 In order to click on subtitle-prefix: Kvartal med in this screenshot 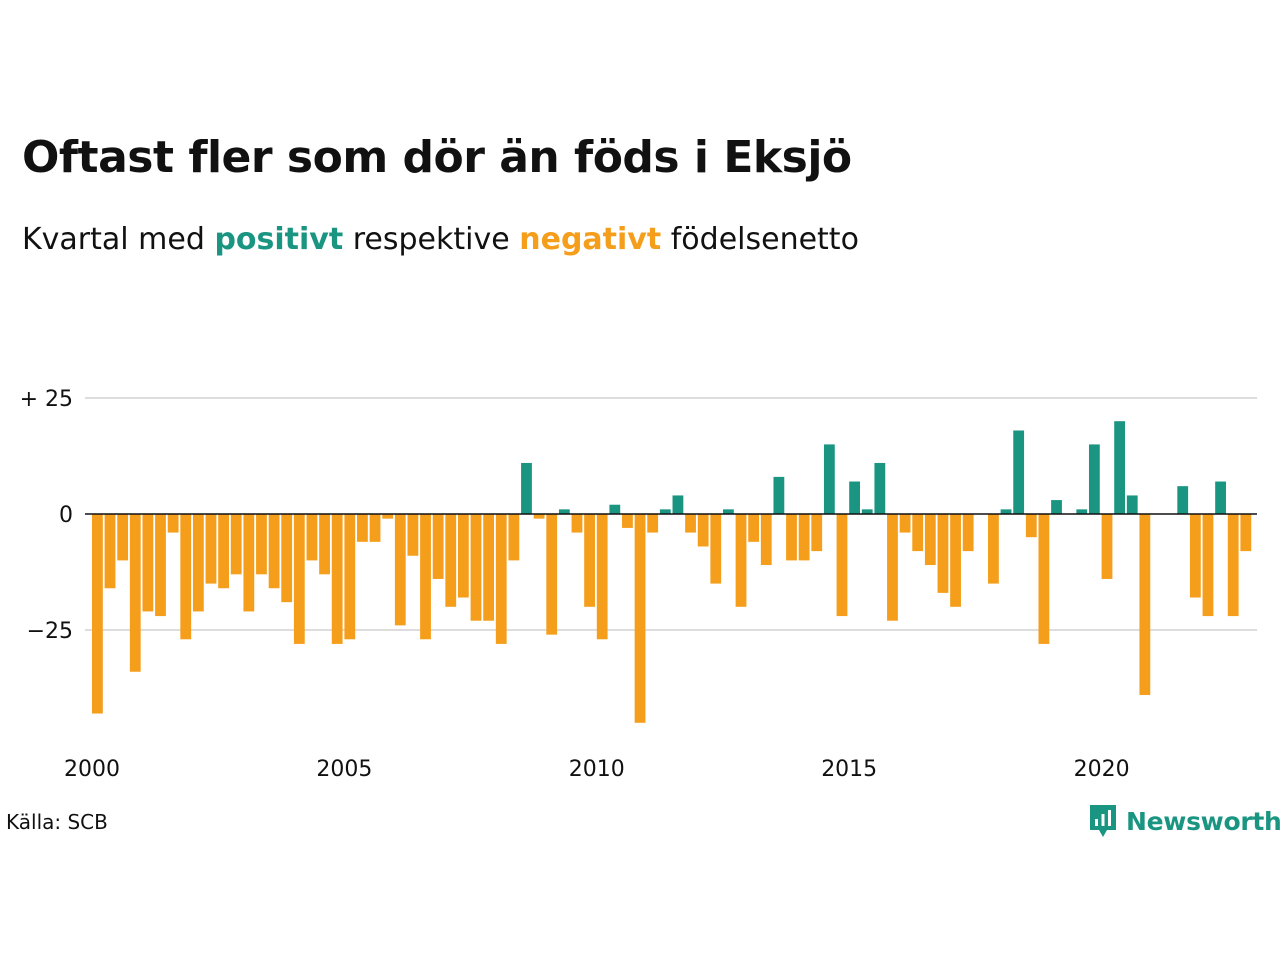, I will do `click(113, 239)`.